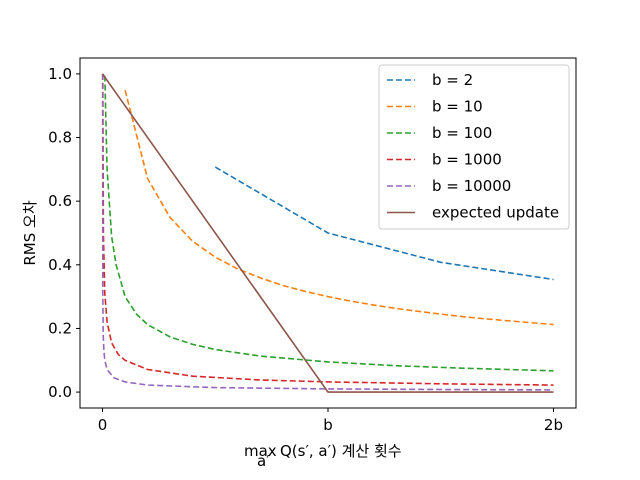  Describe the element at coordinates (60, 392) in the screenshot. I see `y-tick-label: 0.0` at that location.